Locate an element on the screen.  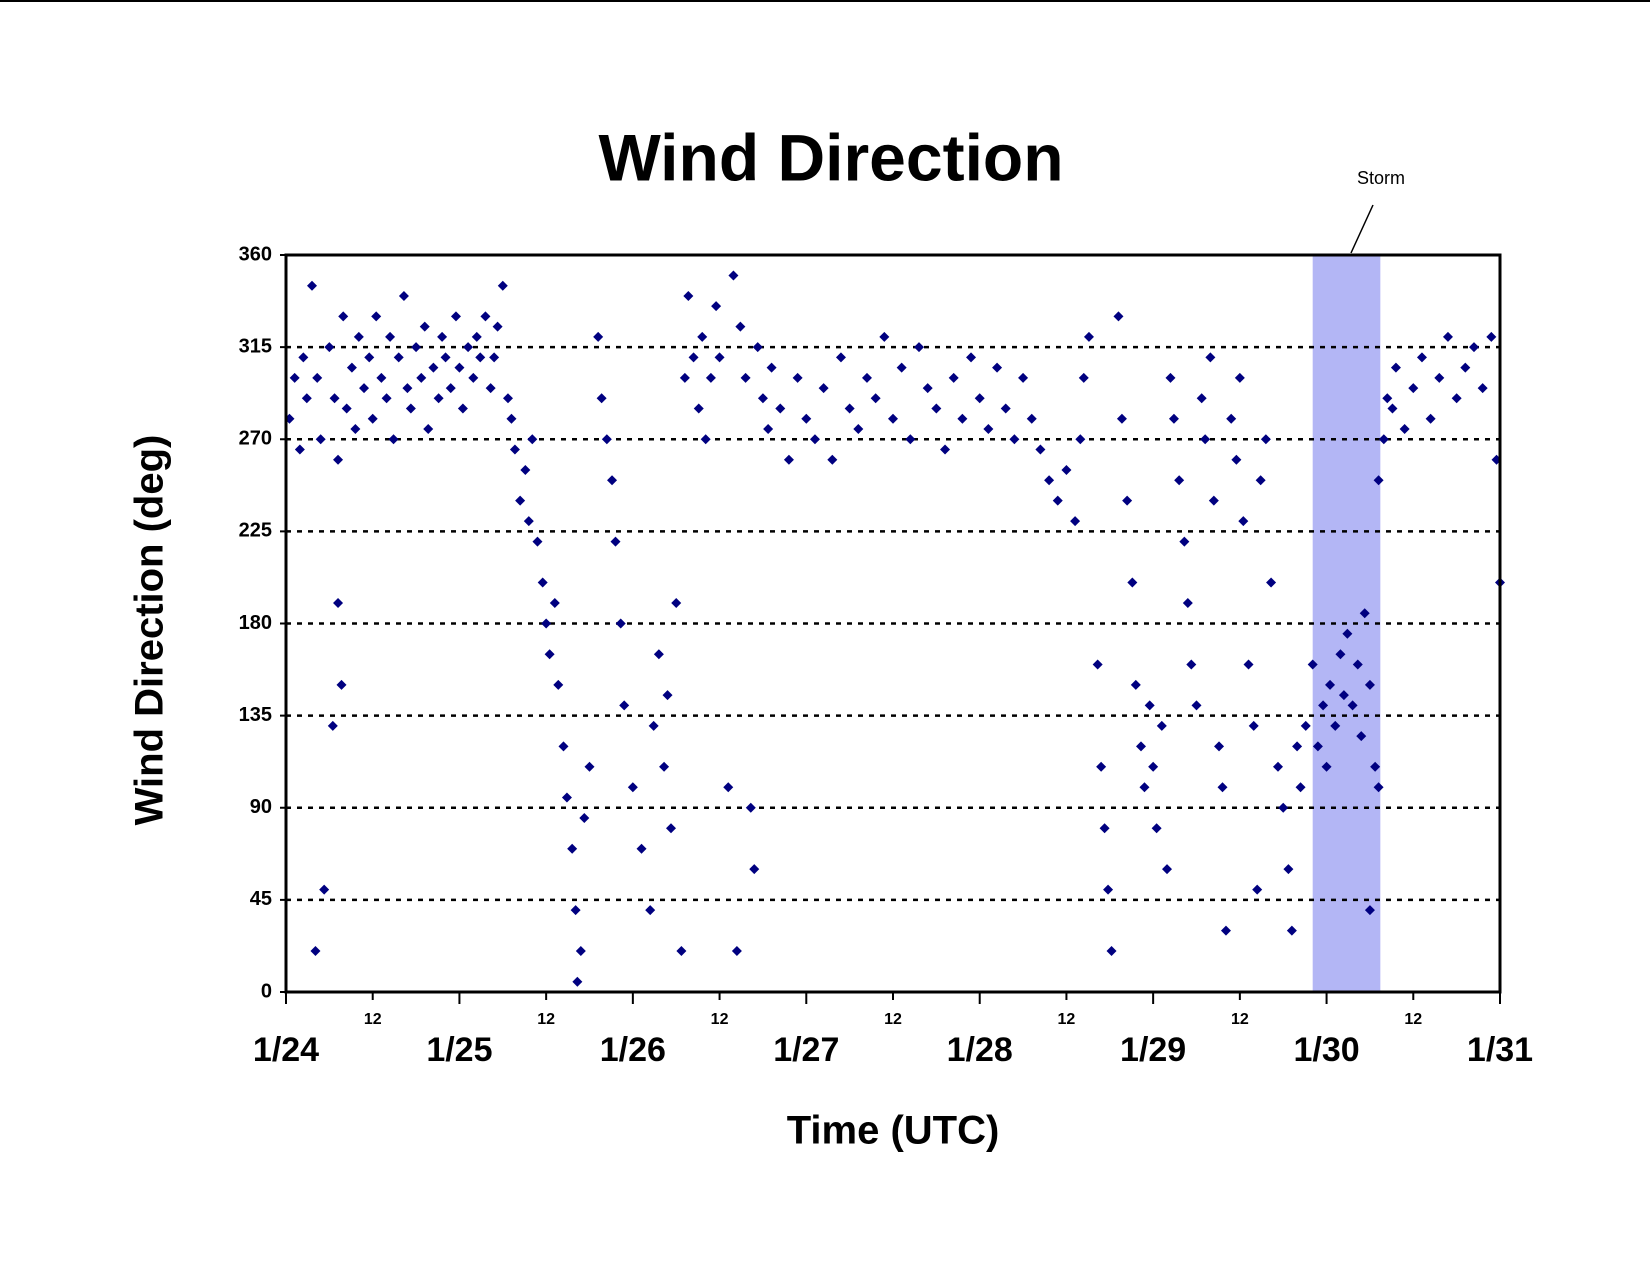
x-tick-label: 1/27 is located at coordinates (806, 1050).